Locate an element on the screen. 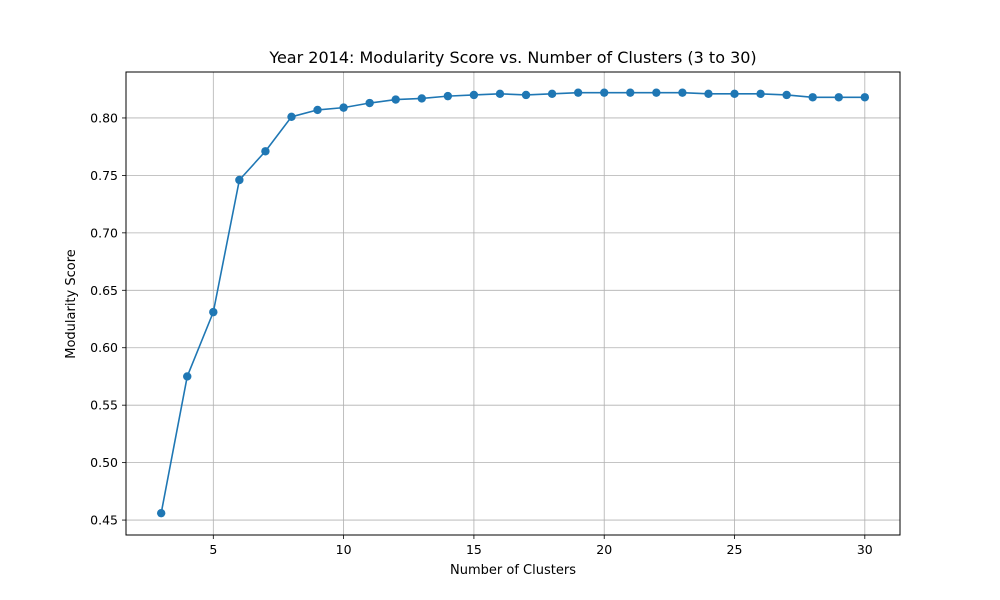 The image size is (1000, 600). y-tick-label: 0.65 is located at coordinates (104, 290).